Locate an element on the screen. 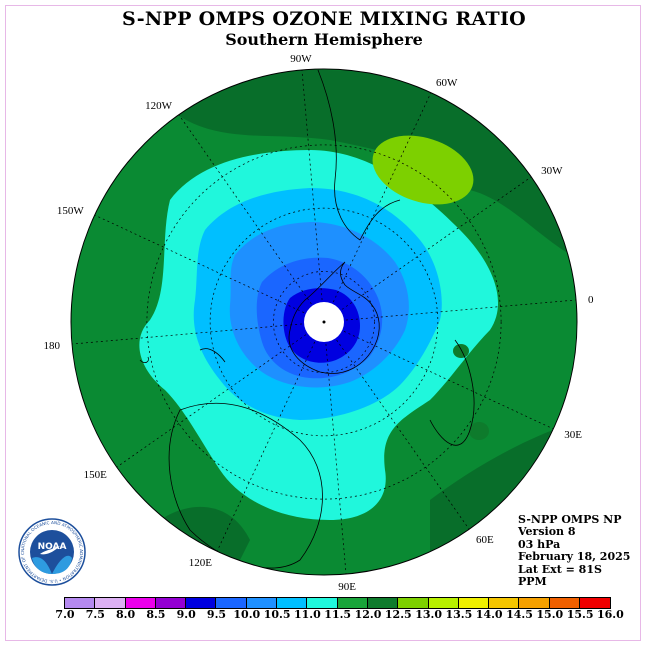 This screenshot has height=648, width=648. longitude-label: 90W is located at coordinates (301, 59).